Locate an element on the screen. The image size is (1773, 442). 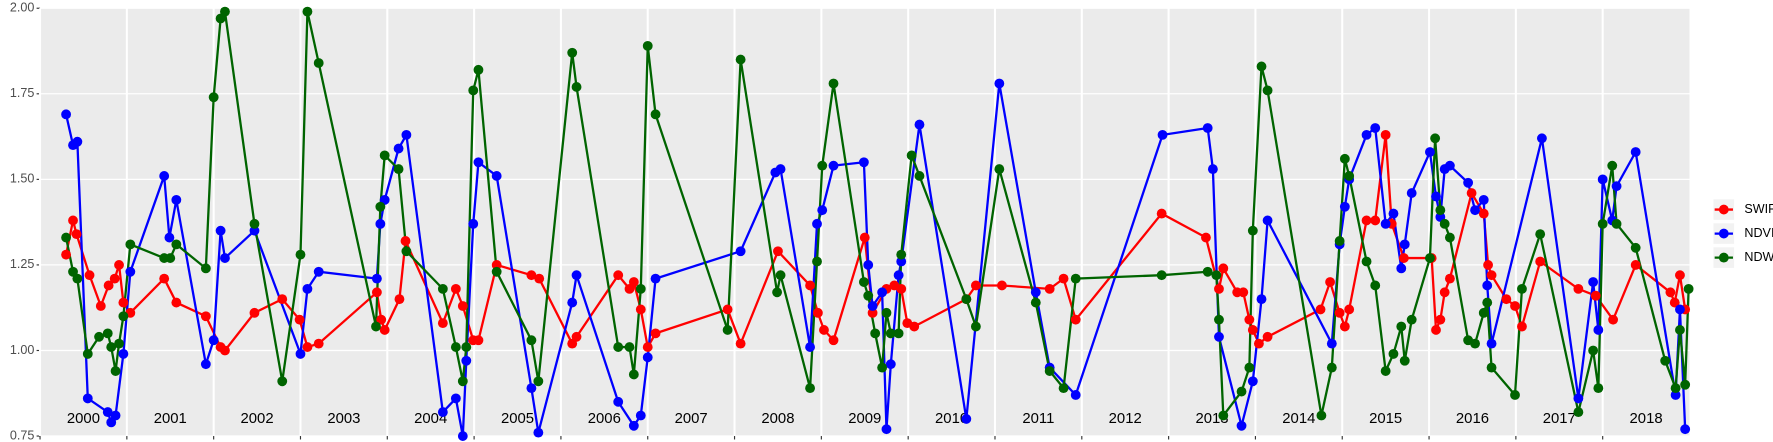
legend-label: NDWI is located at coordinates (1758, 257).